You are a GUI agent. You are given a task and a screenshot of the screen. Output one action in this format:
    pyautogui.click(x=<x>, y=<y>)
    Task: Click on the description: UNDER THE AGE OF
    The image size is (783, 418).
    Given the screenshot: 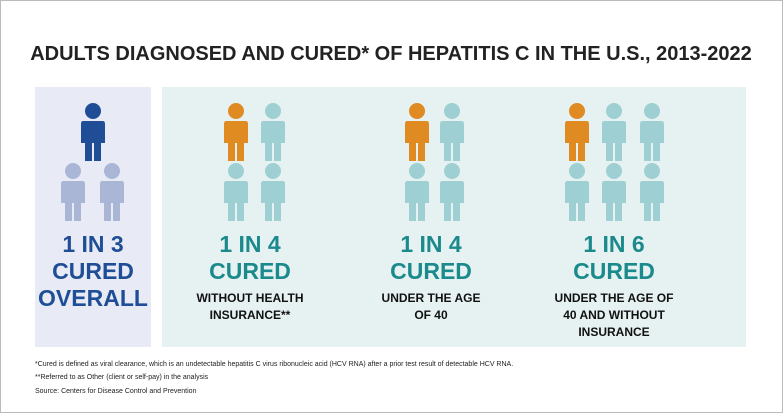 What is the action you would take?
    pyautogui.click(x=614, y=298)
    